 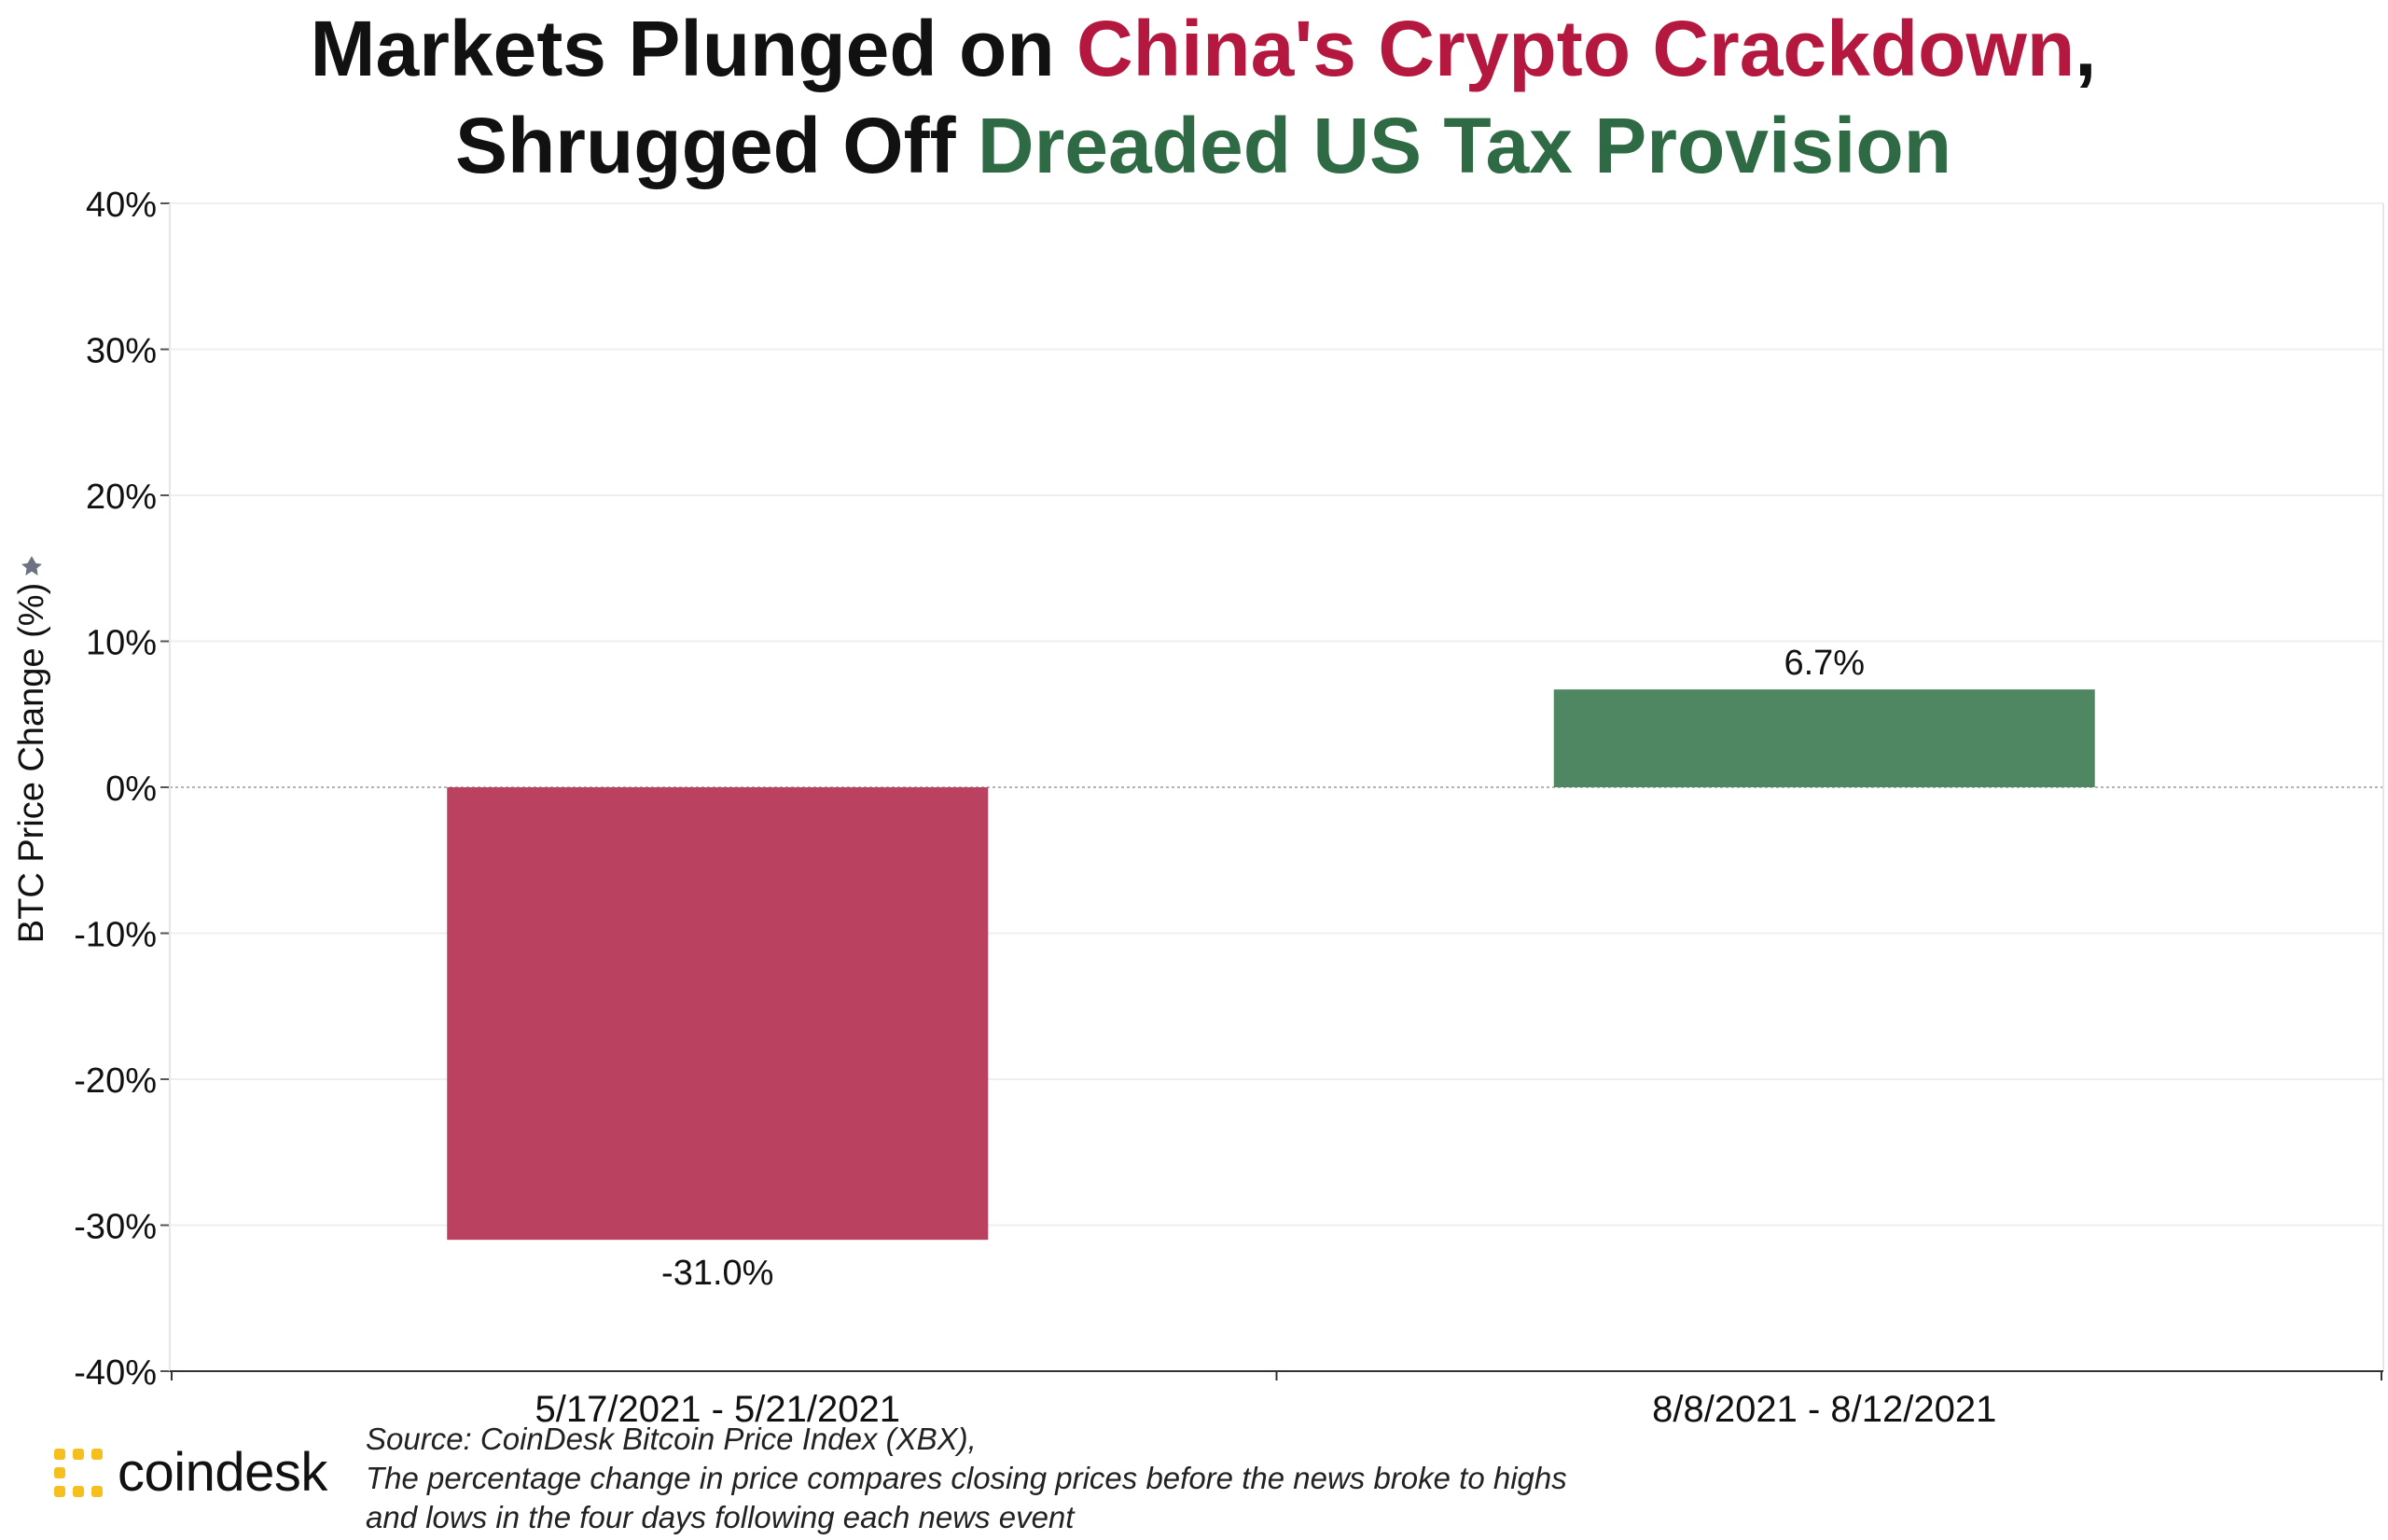 What do you see at coordinates (1824, 1409) in the screenshot?
I see `x-category-label: 8/8/2021 - 8/12/2021` at bounding box center [1824, 1409].